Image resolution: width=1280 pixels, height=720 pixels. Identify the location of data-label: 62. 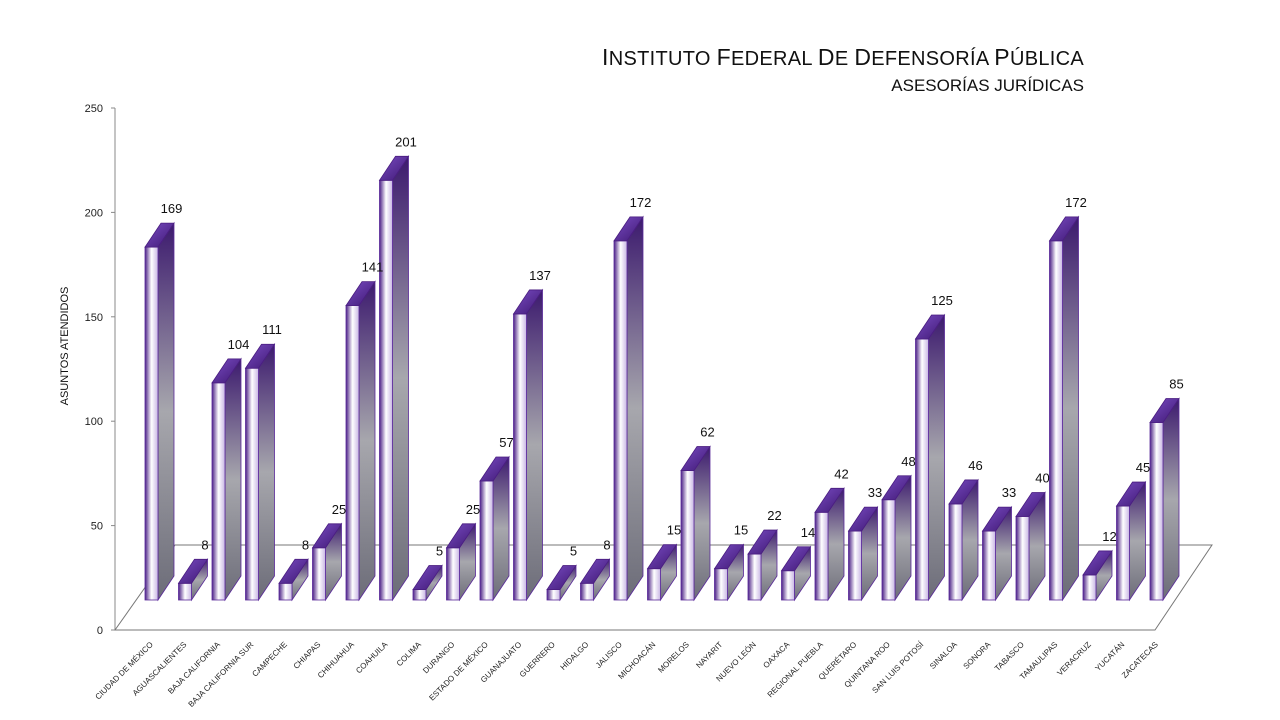
(707, 432).